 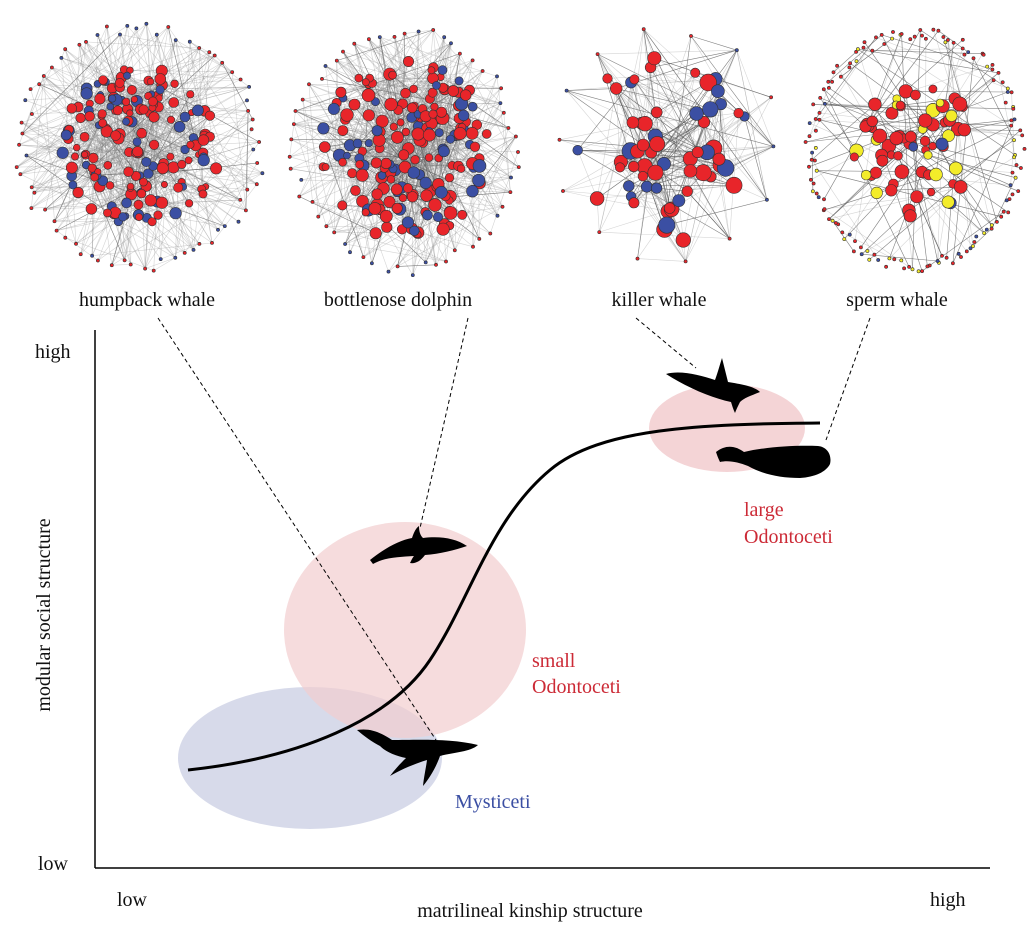 What do you see at coordinates (53, 864) in the screenshot?
I see `y-axis-low: low` at bounding box center [53, 864].